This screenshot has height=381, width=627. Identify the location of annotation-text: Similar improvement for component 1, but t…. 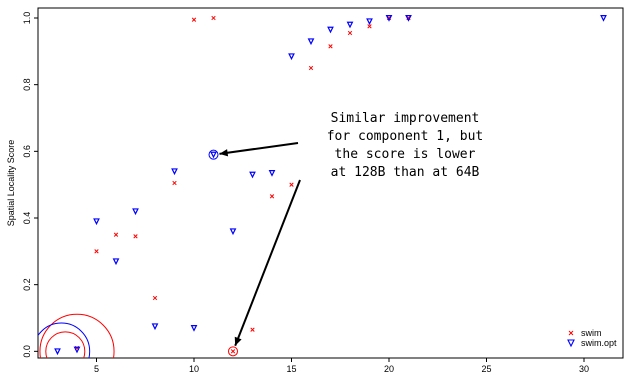
(405, 145).